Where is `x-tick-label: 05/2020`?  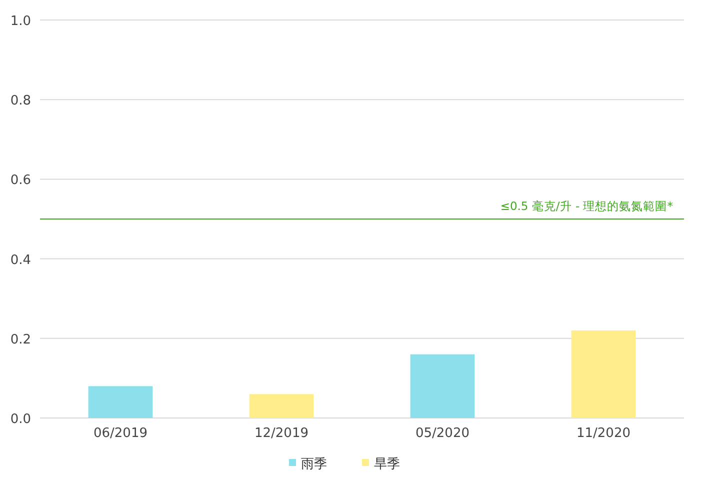 x-tick-label: 05/2020 is located at coordinates (442, 433).